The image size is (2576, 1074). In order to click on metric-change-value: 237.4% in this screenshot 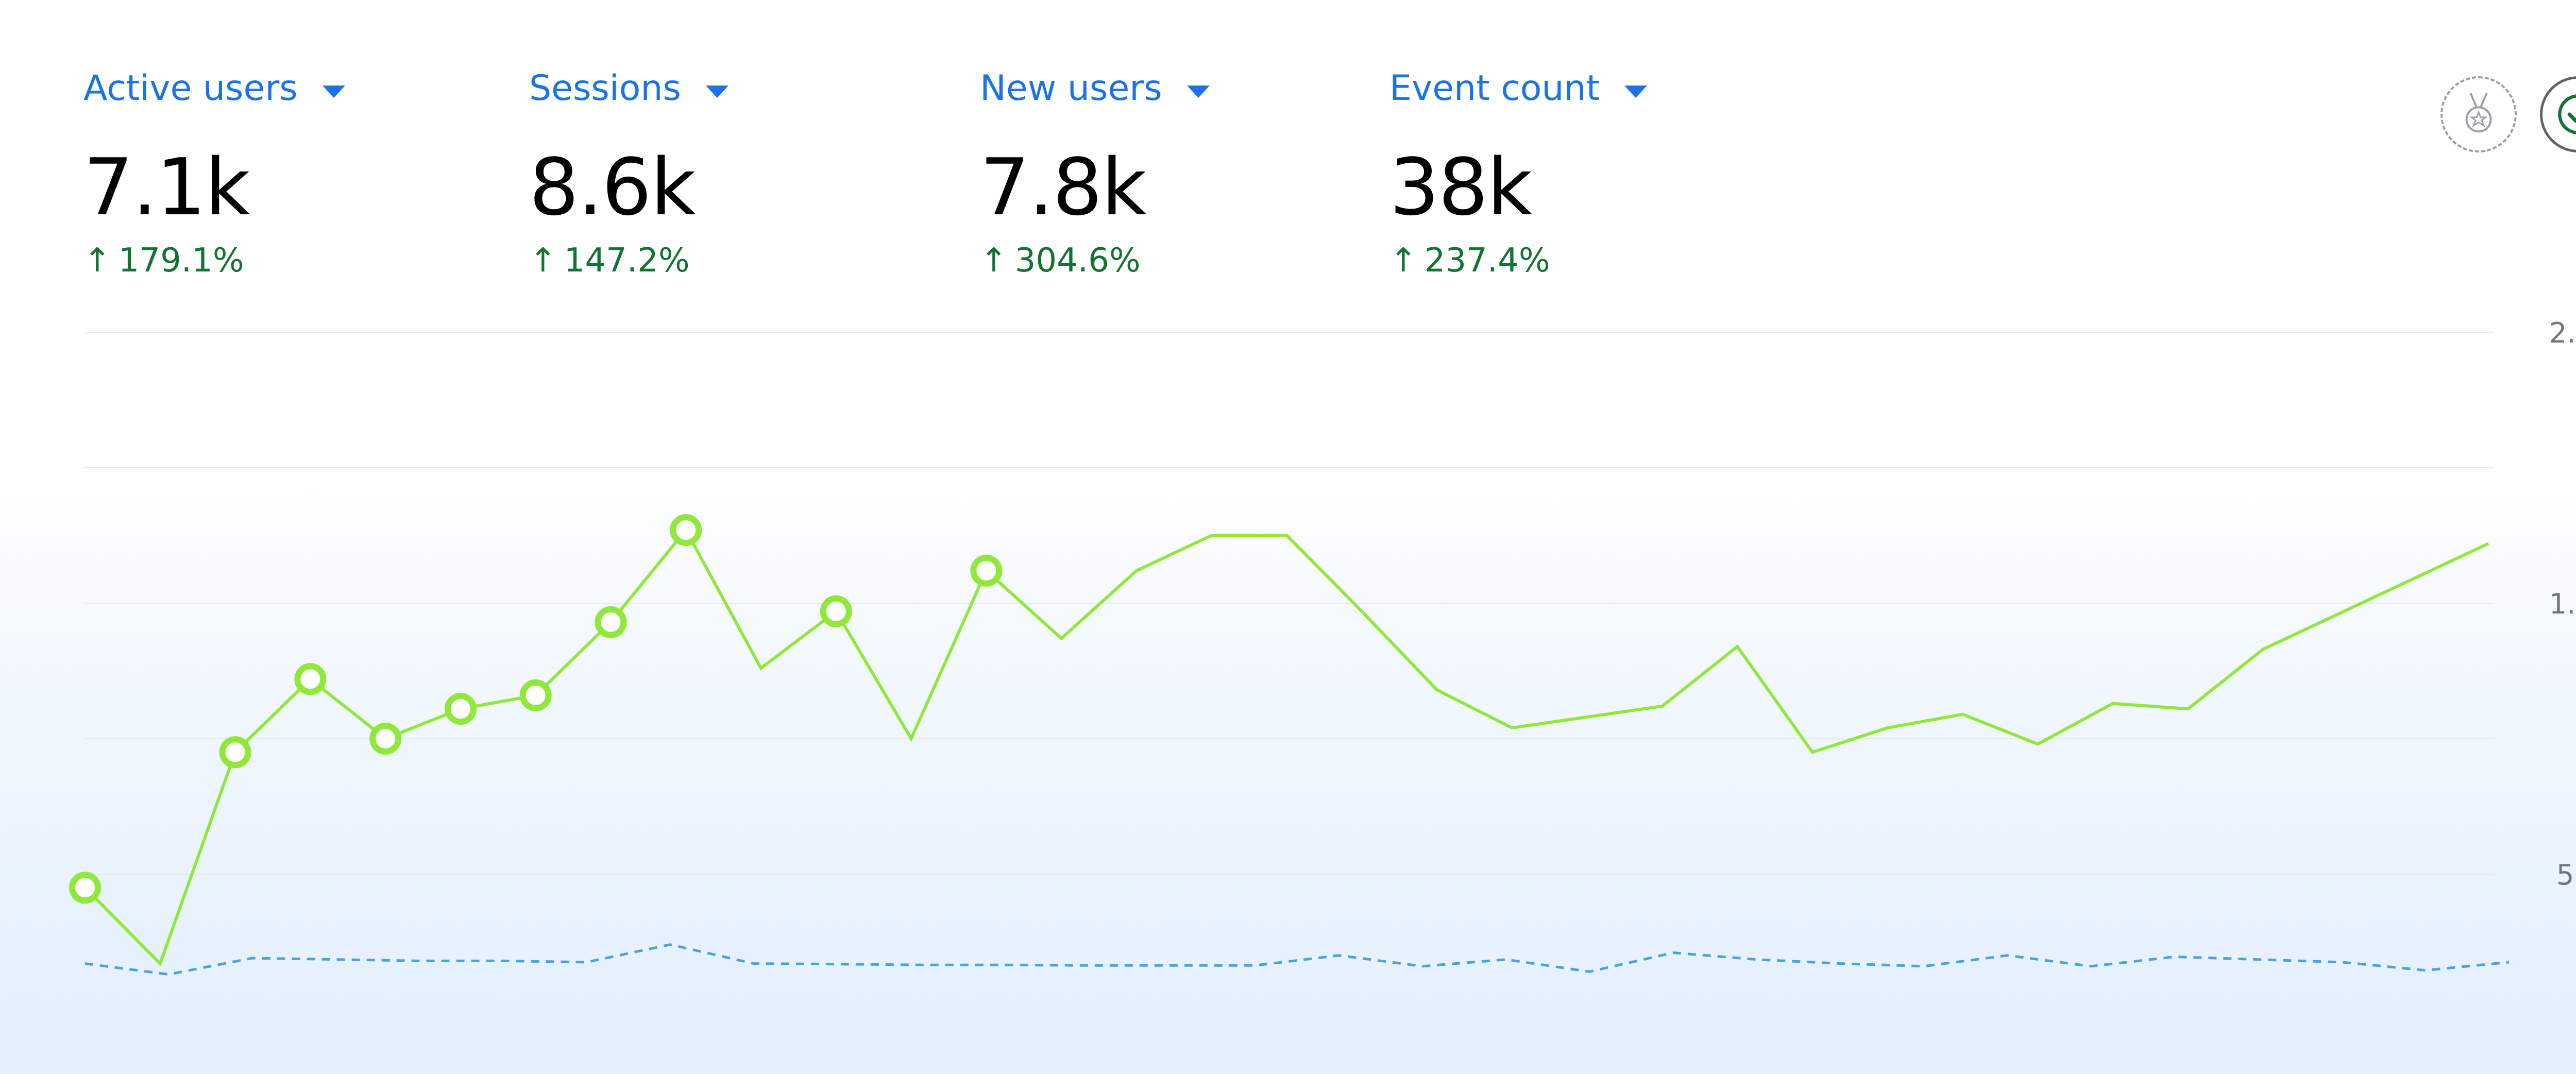, I will do `click(1487, 261)`.